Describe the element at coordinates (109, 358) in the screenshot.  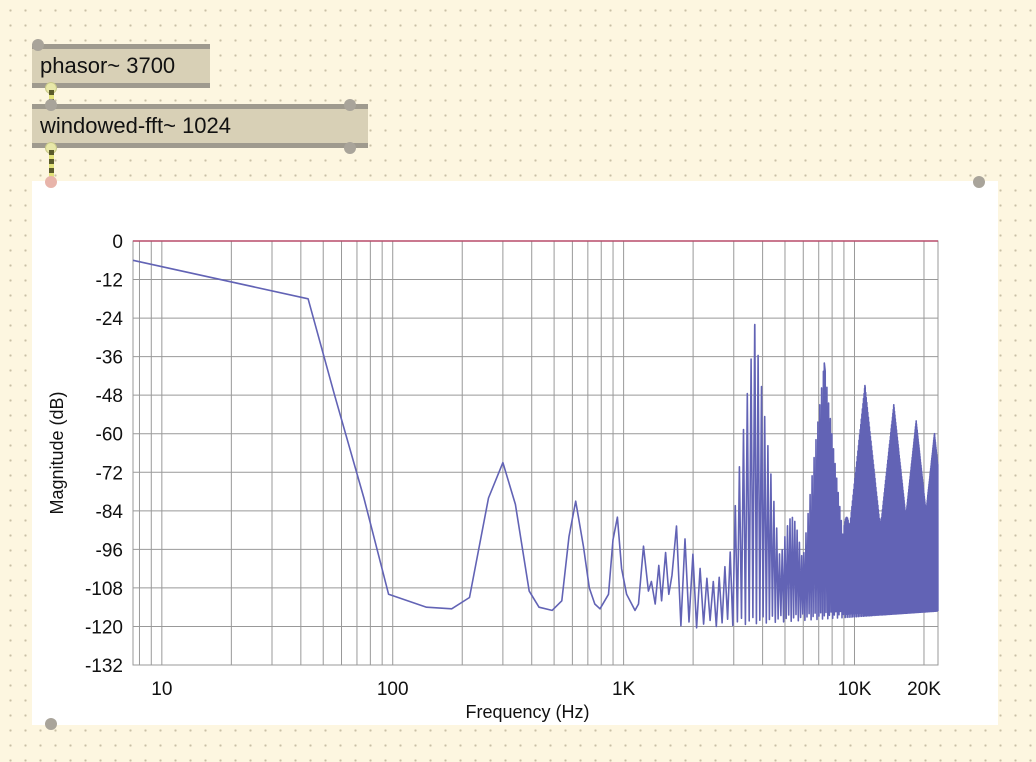
I see `y-tick-label: -36` at that location.